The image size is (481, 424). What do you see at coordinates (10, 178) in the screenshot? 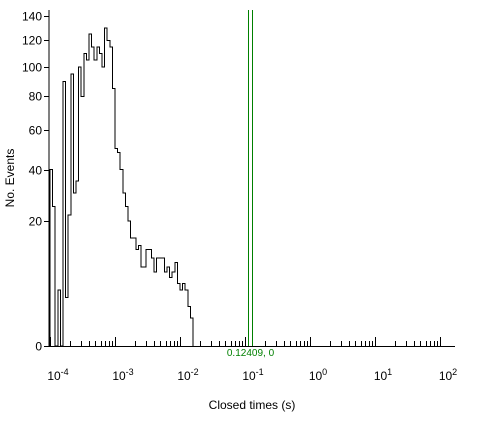
I see `y-axis-title: No. Events` at bounding box center [10, 178].